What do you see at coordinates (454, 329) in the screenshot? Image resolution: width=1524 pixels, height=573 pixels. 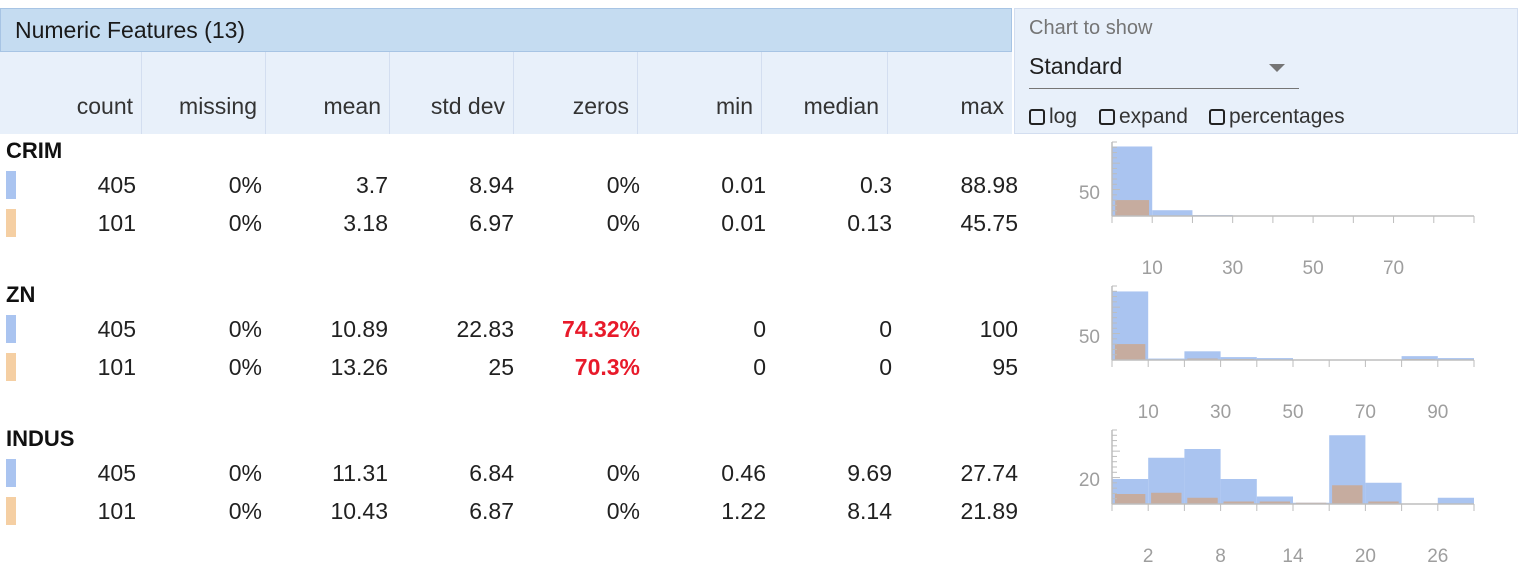 I see `cell-std-dev: 22.83` at bounding box center [454, 329].